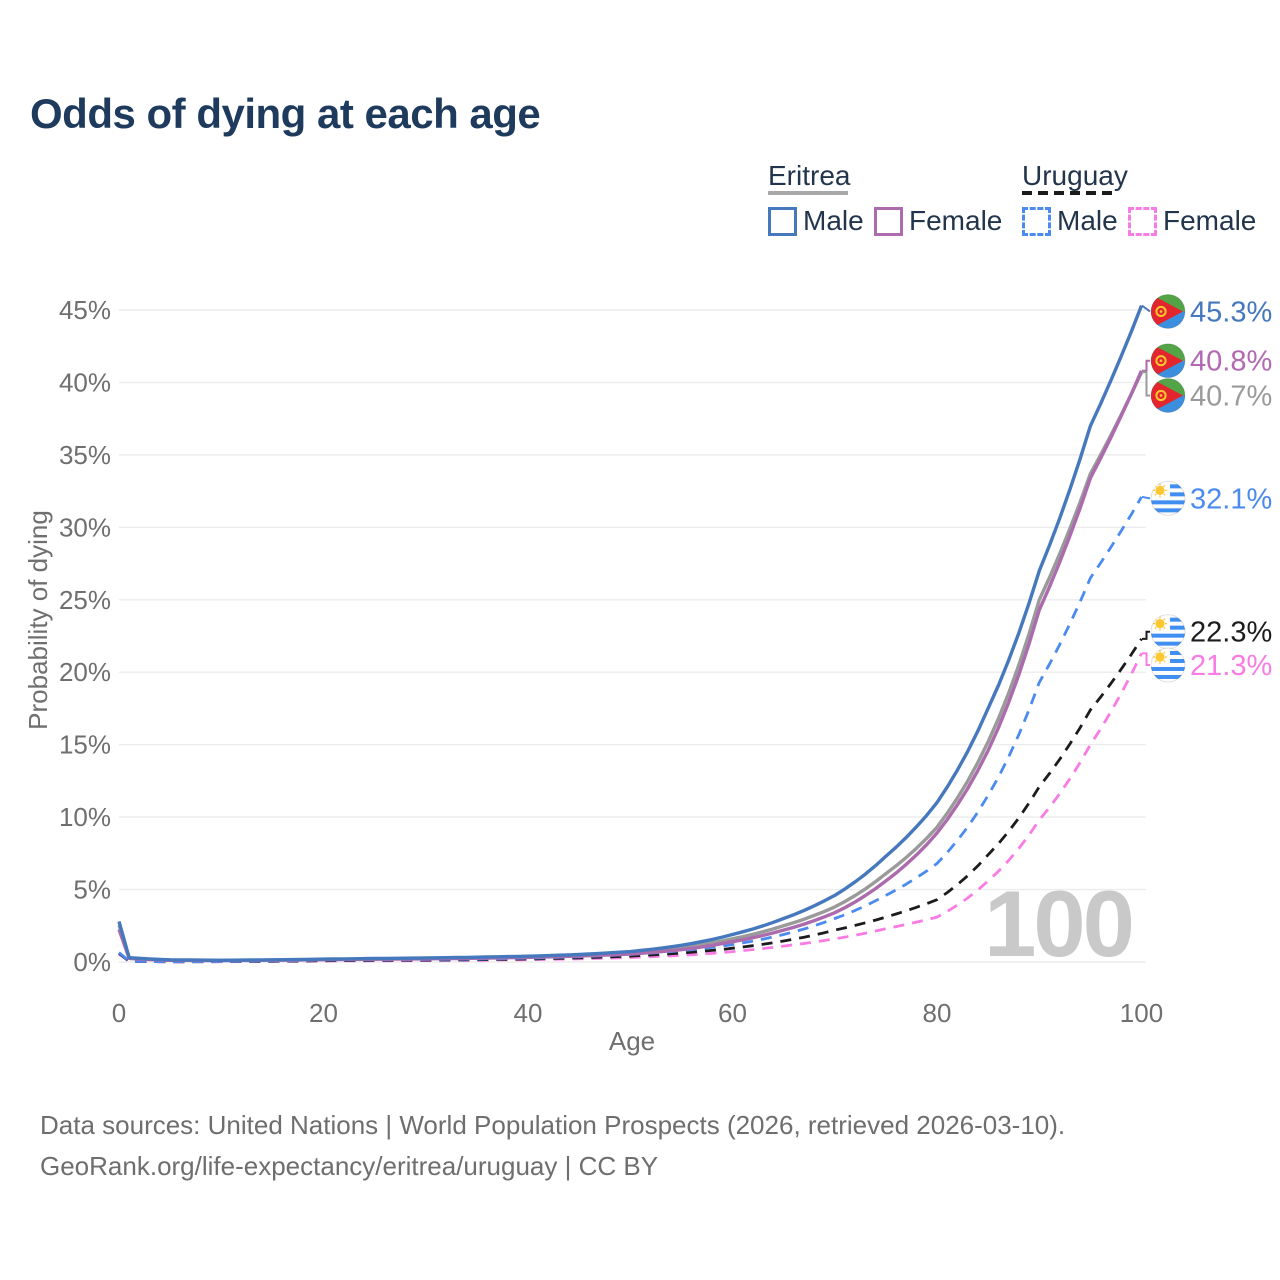  What do you see at coordinates (85, 600) in the screenshot?
I see `y-tick-25%: 25%` at bounding box center [85, 600].